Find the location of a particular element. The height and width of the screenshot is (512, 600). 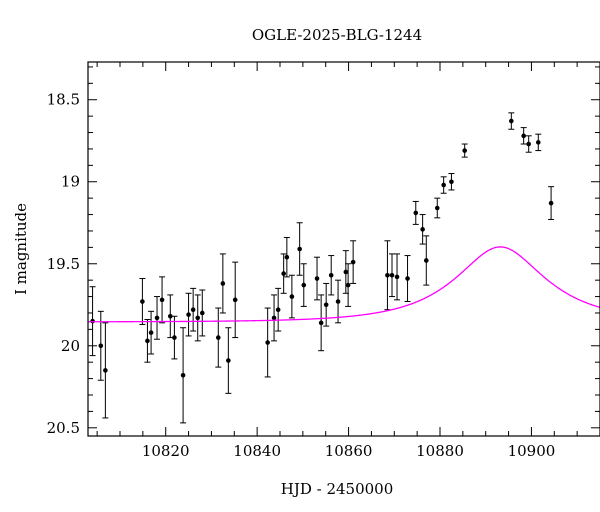

x-tick-label: 10840 is located at coordinates (257, 451).